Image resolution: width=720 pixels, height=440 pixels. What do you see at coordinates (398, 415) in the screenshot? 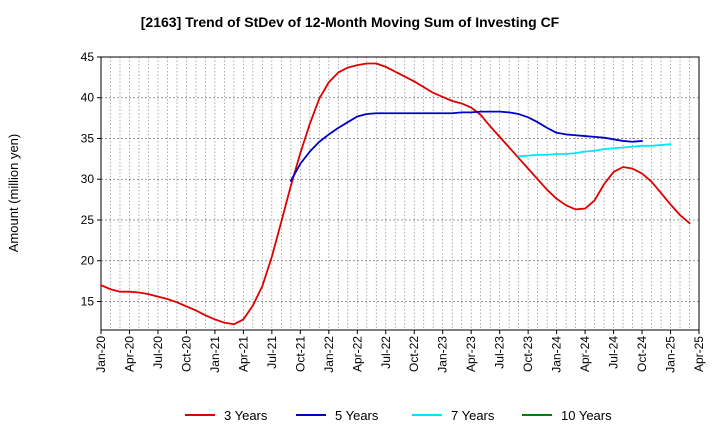
I see `legend: 3 Years 5 Years 7 Years 10 Years` at bounding box center [398, 415].